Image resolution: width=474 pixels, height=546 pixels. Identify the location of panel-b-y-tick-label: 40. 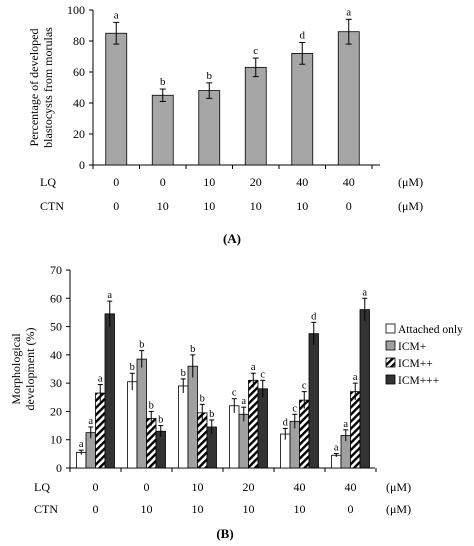
(56, 355).